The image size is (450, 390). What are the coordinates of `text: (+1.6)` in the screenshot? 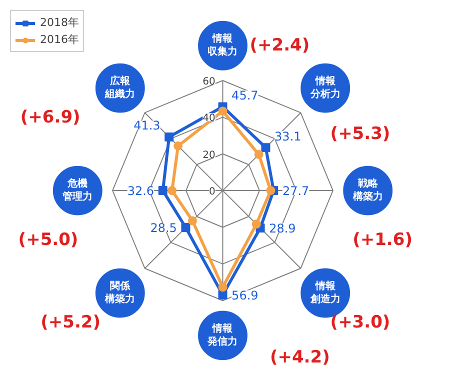 It's located at (382, 240).